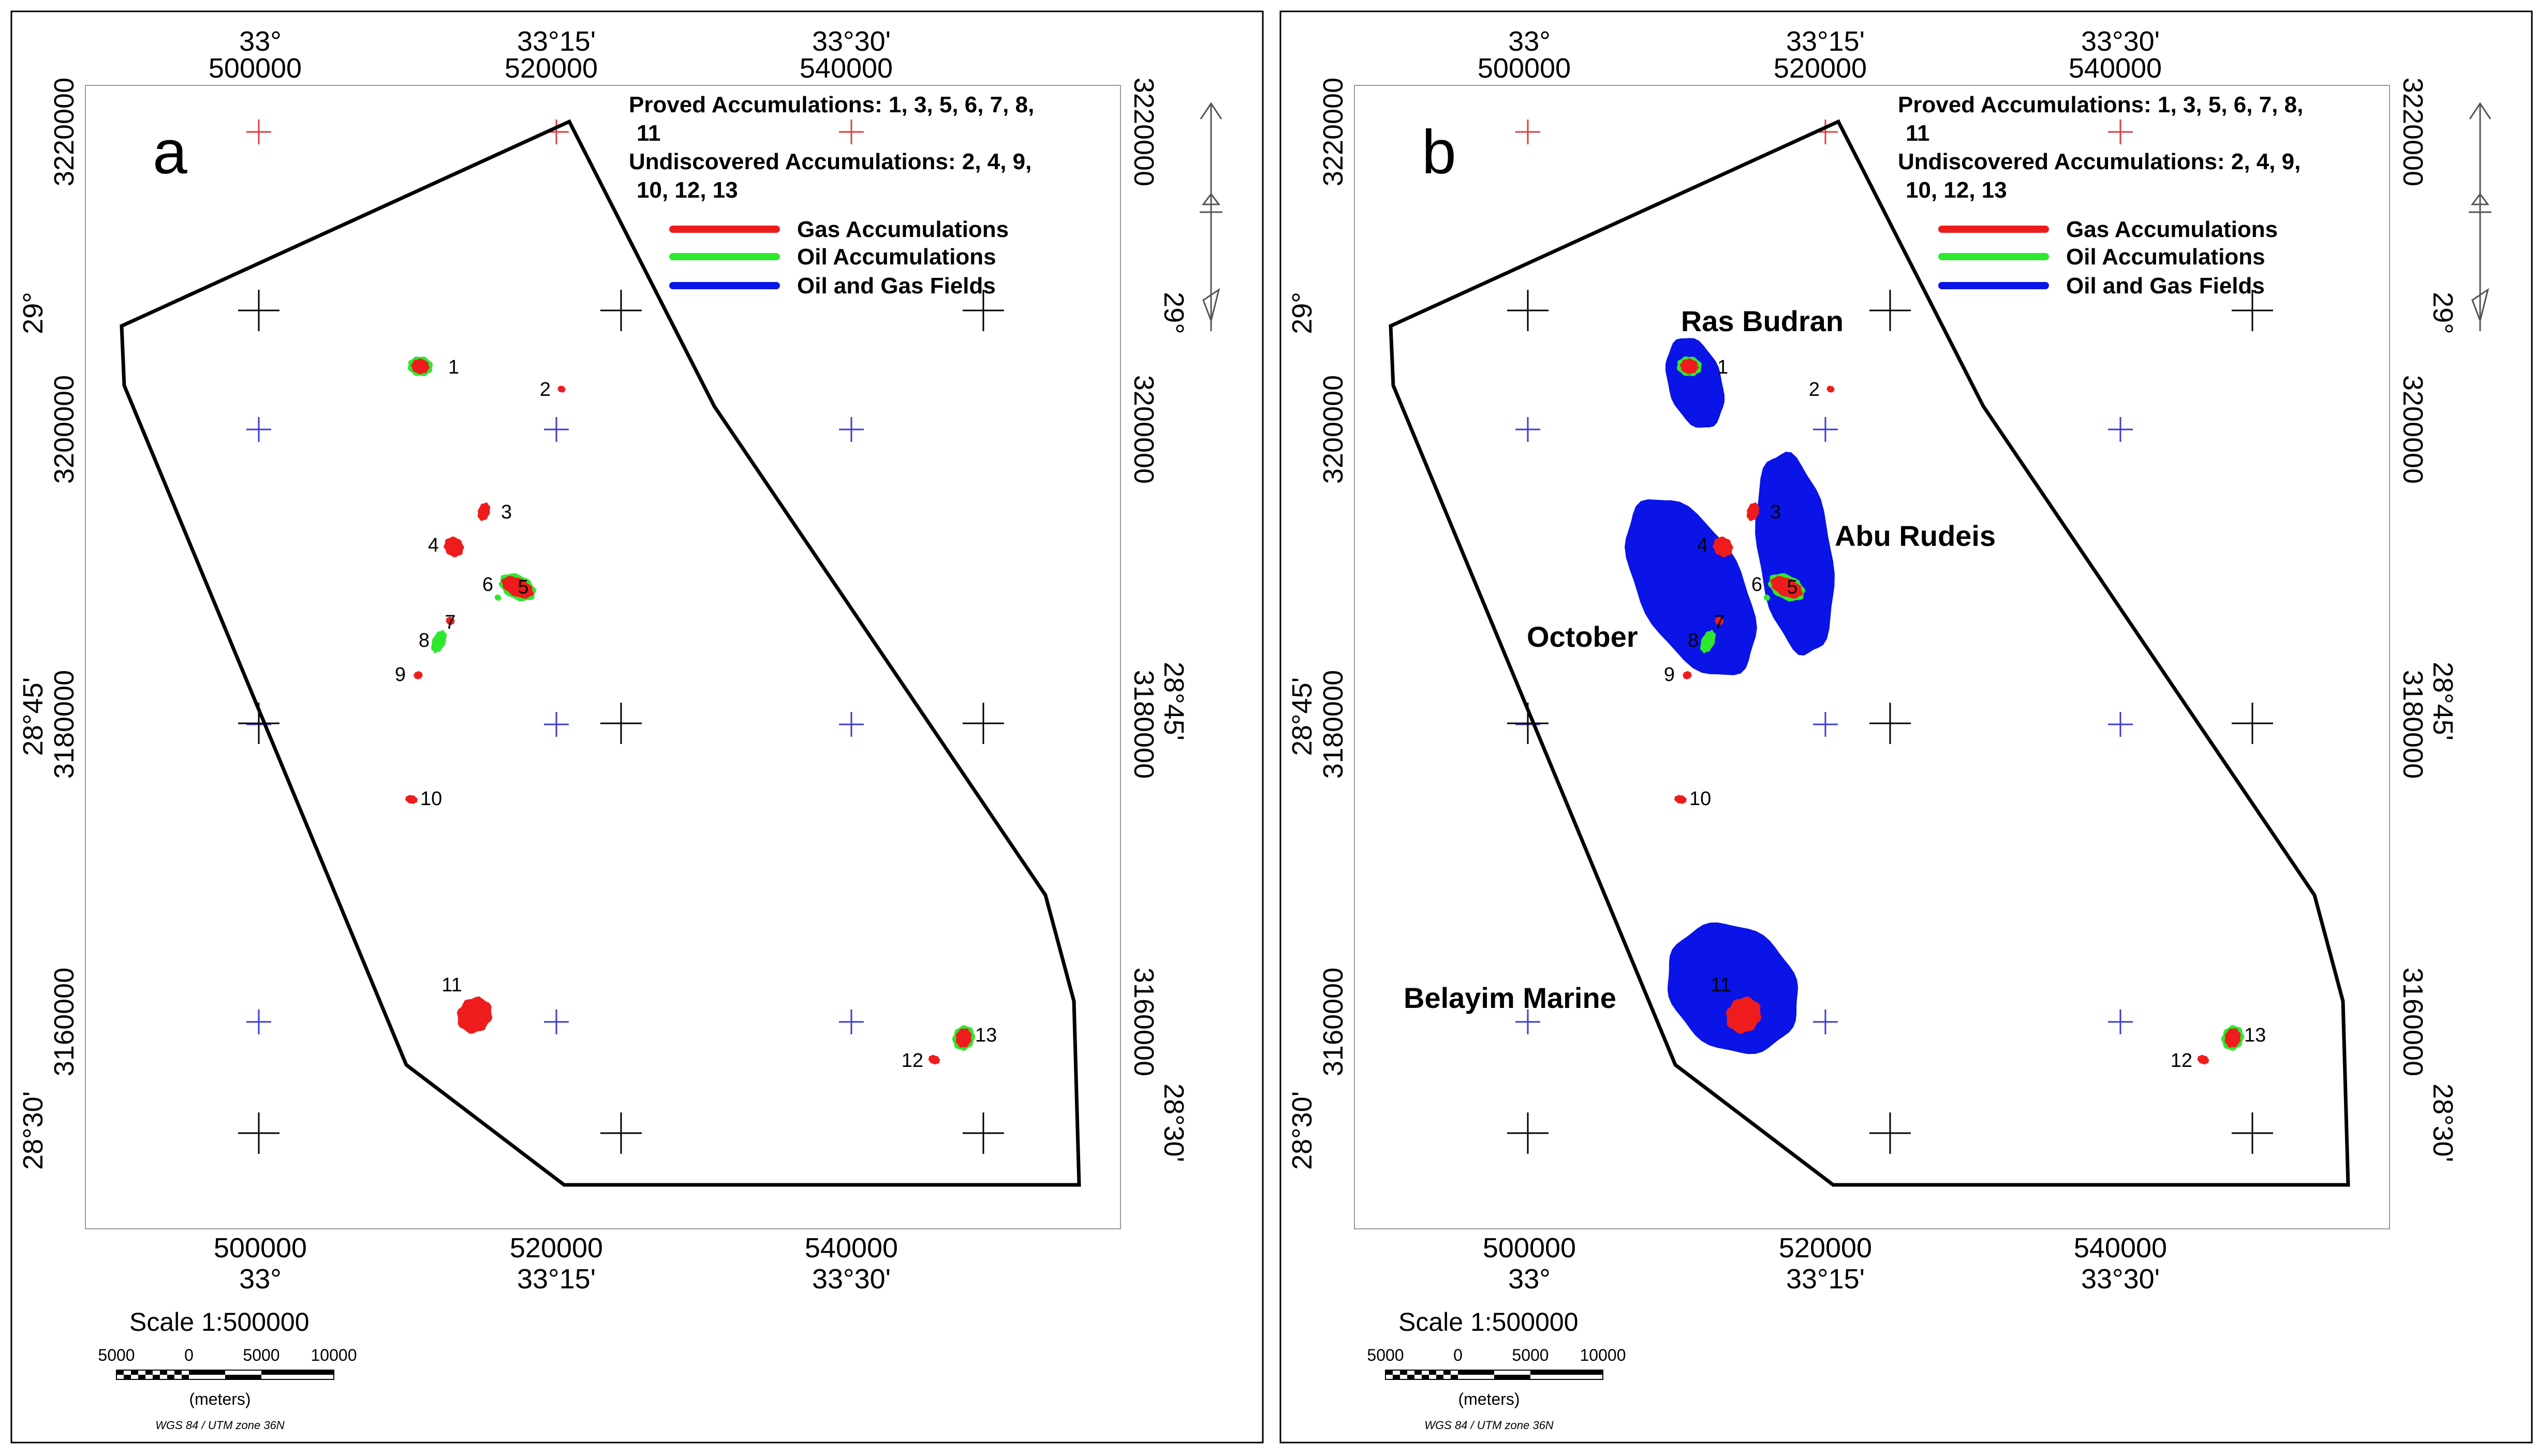 This screenshot has width=2536, height=1456. What do you see at coordinates (1333, 1022) in the screenshot?
I see `left-northing-label: 3160000` at bounding box center [1333, 1022].